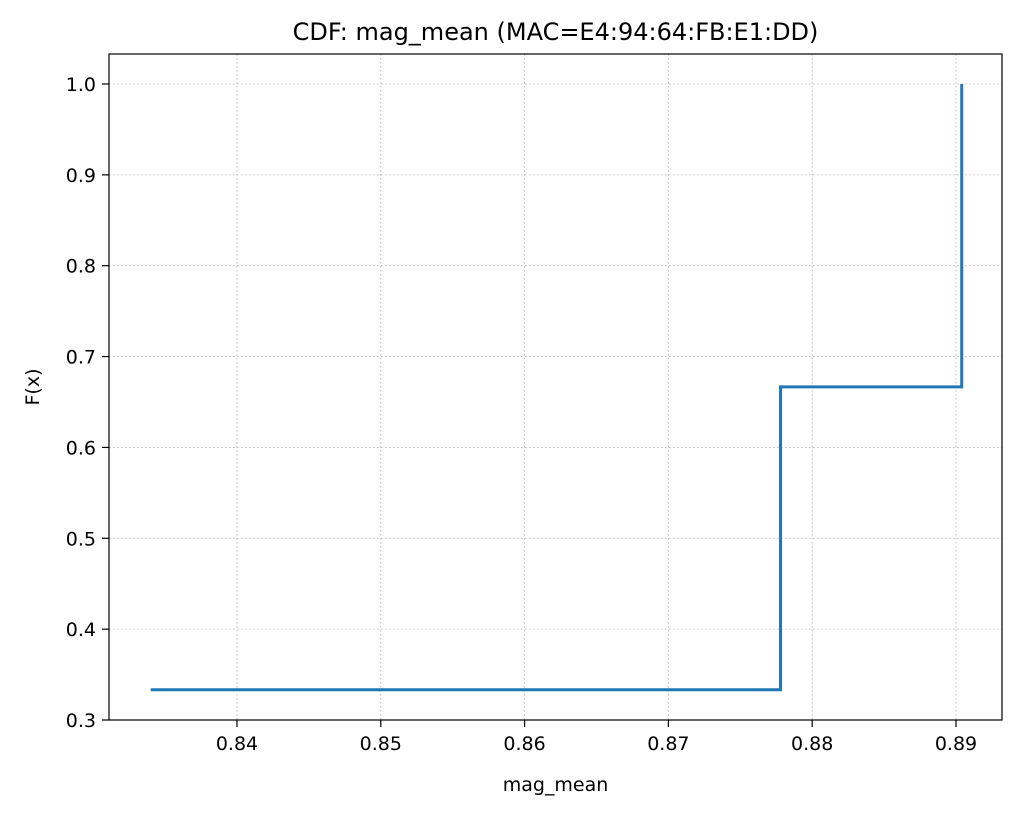 Image resolution: width=1020 pixels, height=814 pixels. What do you see at coordinates (381, 744) in the screenshot?
I see `x-tick-label: 0.85` at bounding box center [381, 744].